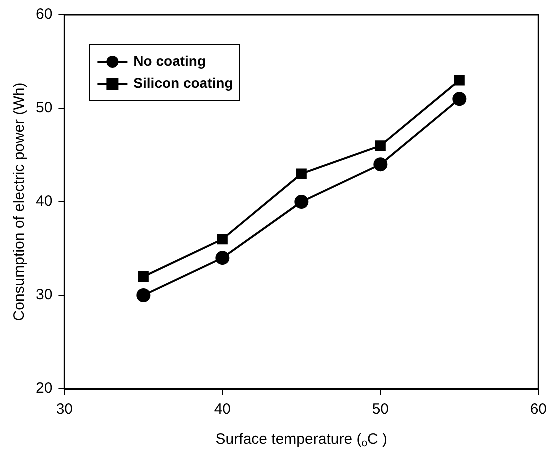 The width and height of the screenshot is (553, 455). I want to click on y-tick-label: 30, so click(44, 295).